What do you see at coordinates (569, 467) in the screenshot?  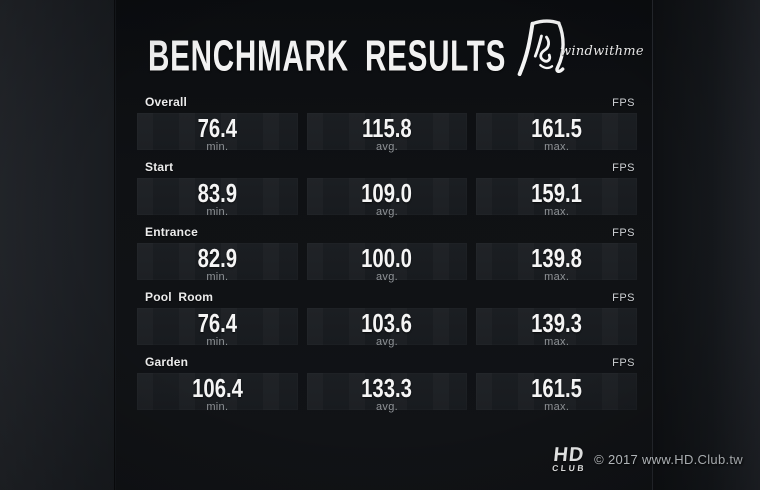 I see `hdclub-logo-club: CLUB` at bounding box center [569, 467].